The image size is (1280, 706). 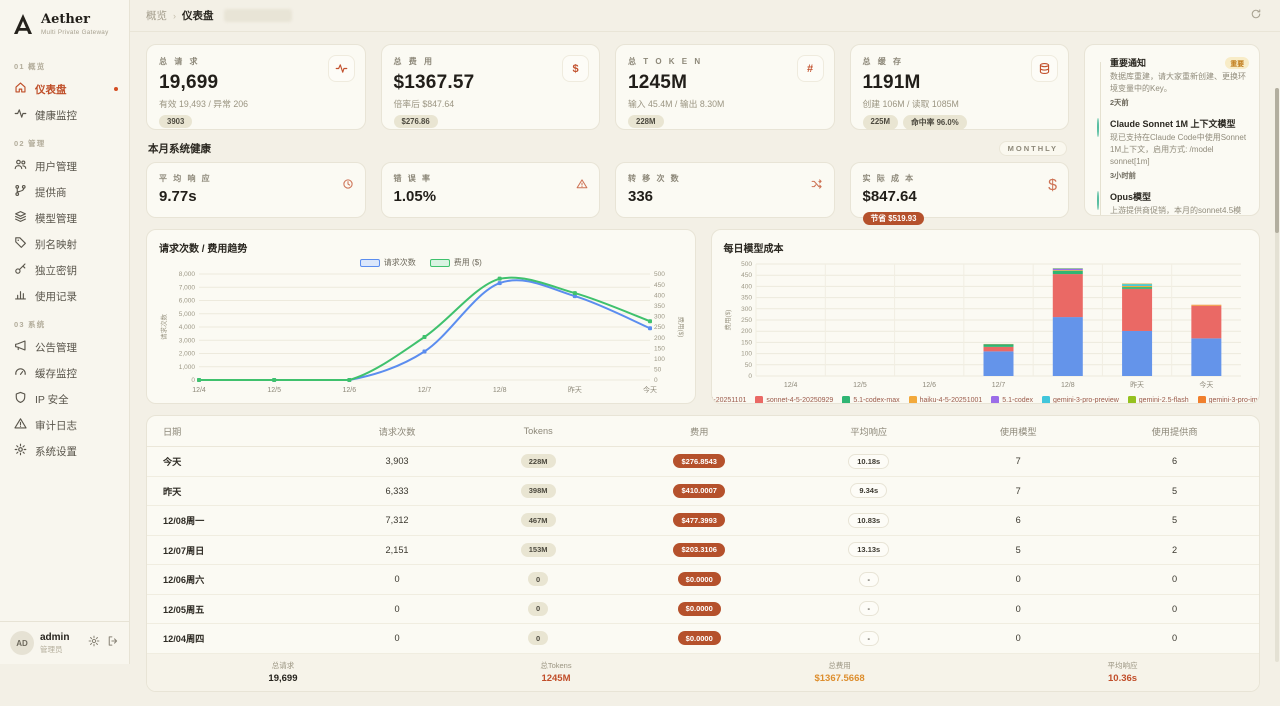 What do you see at coordinates (56, 373) in the screenshot?
I see `sidebar-item-label: 缓存监控` at bounding box center [56, 373].